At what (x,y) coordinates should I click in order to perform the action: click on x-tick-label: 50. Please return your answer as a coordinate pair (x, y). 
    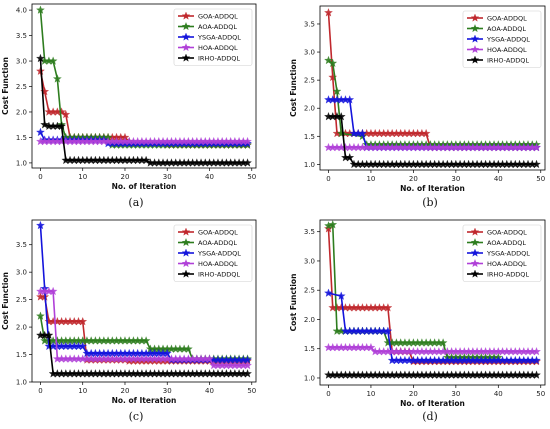
    Looking at the image, I should click on (251, 391).